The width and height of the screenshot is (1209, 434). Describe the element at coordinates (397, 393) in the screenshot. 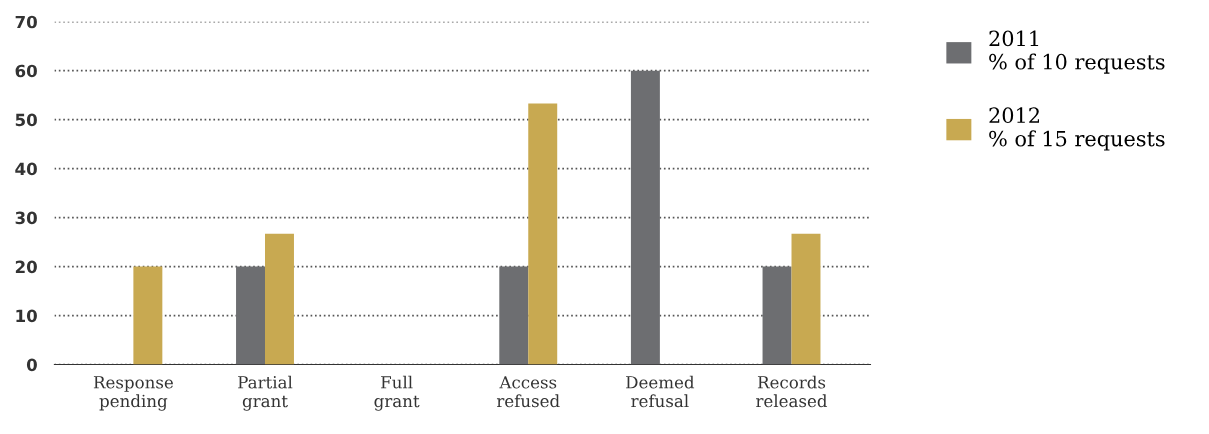

I see `x-tick-label: Full grant` at that location.